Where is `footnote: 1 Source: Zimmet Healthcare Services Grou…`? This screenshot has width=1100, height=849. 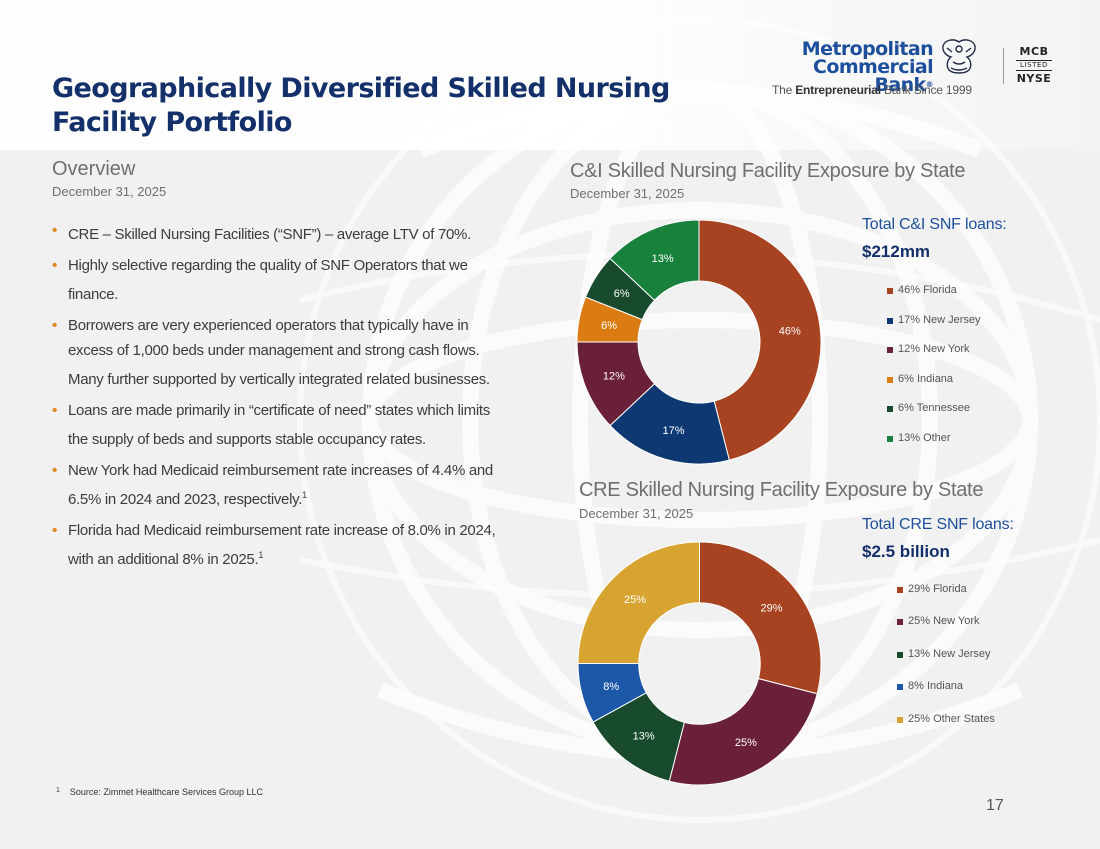 footnote: 1 Source: Zimmet Healthcare Services Grou… is located at coordinates (159, 792).